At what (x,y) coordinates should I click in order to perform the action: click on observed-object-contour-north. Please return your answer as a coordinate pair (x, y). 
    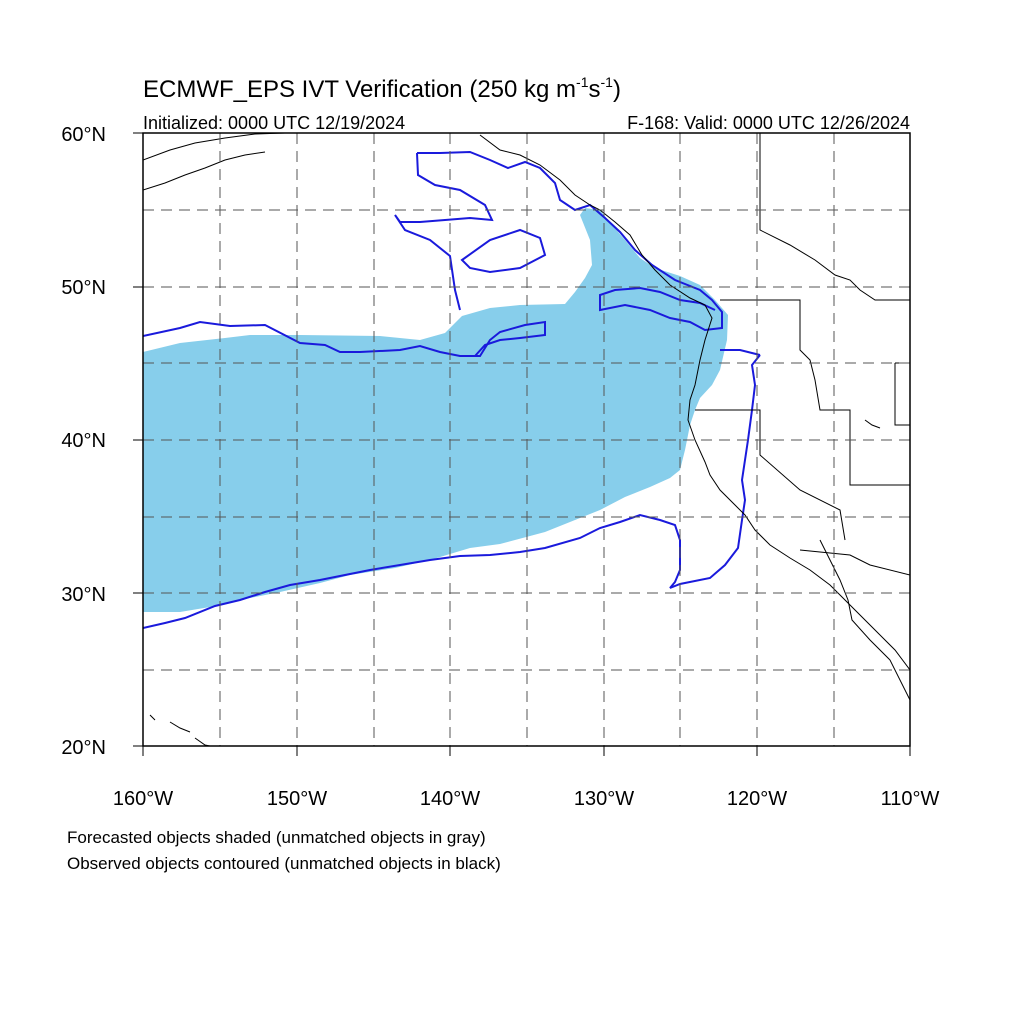
    Looking at the image, I should click on (570, 241).